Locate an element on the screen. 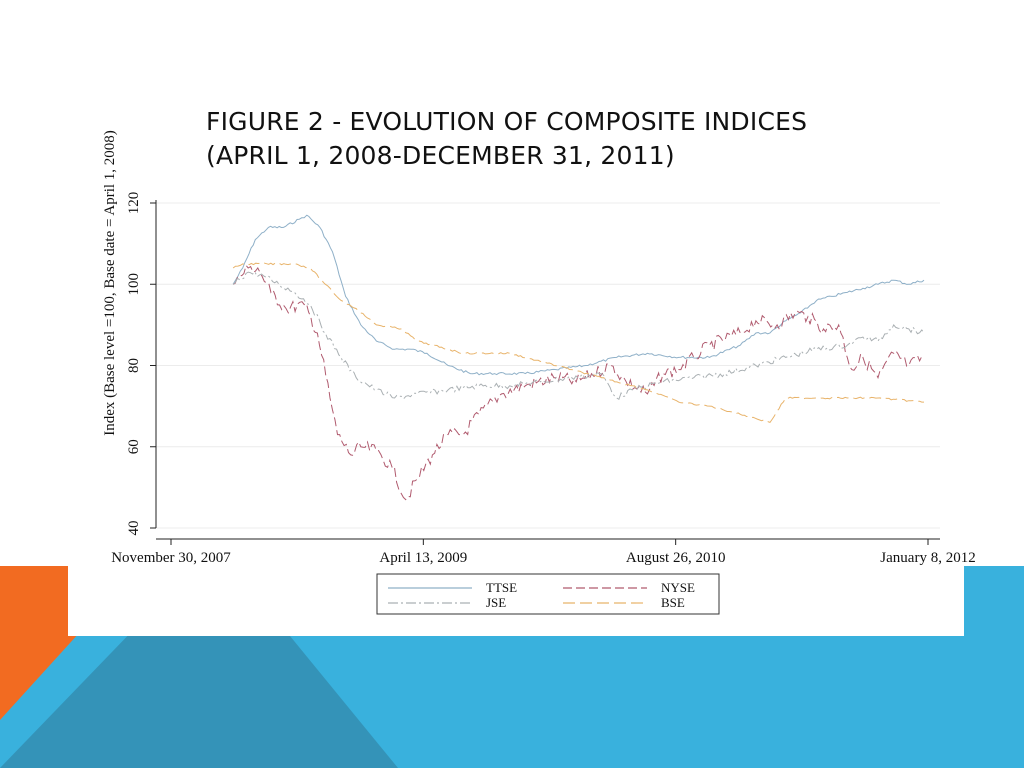 The width and height of the screenshot is (1024, 768). legend: TTSE NYSE JSE BSE is located at coordinates (548, 594).